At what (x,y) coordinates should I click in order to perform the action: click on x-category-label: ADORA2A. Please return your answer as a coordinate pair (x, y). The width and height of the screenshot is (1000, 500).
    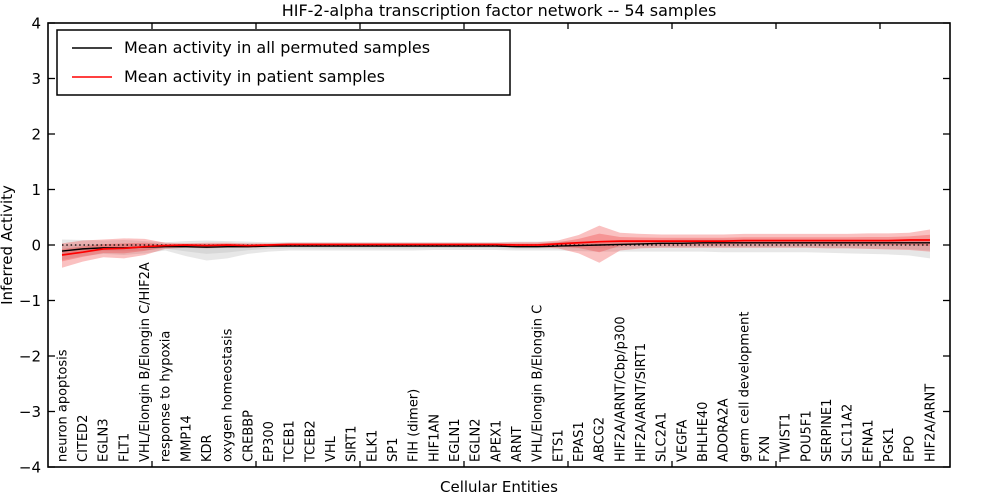
    Looking at the image, I should click on (724, 430).